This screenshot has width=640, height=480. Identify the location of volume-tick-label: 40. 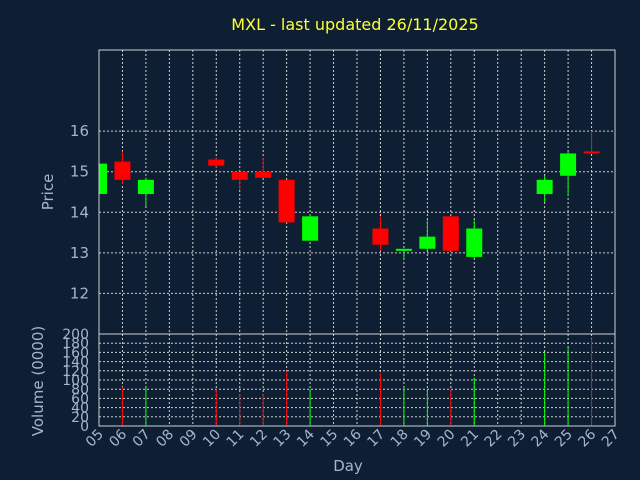
(80, 409).